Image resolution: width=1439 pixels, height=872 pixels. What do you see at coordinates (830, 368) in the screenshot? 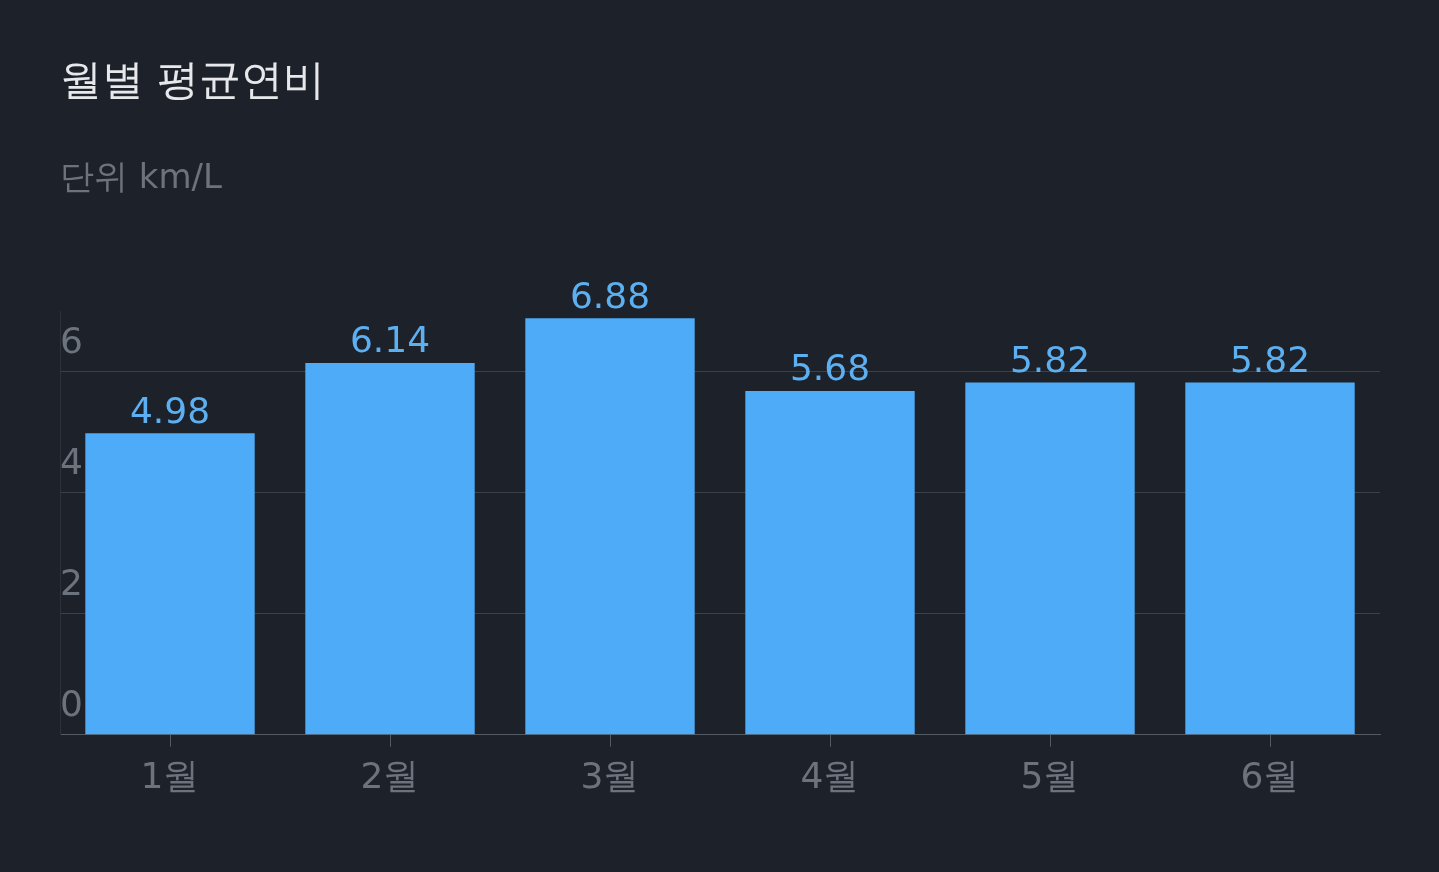
I see `data-label: 5.68` at bounding box center [830, 368].